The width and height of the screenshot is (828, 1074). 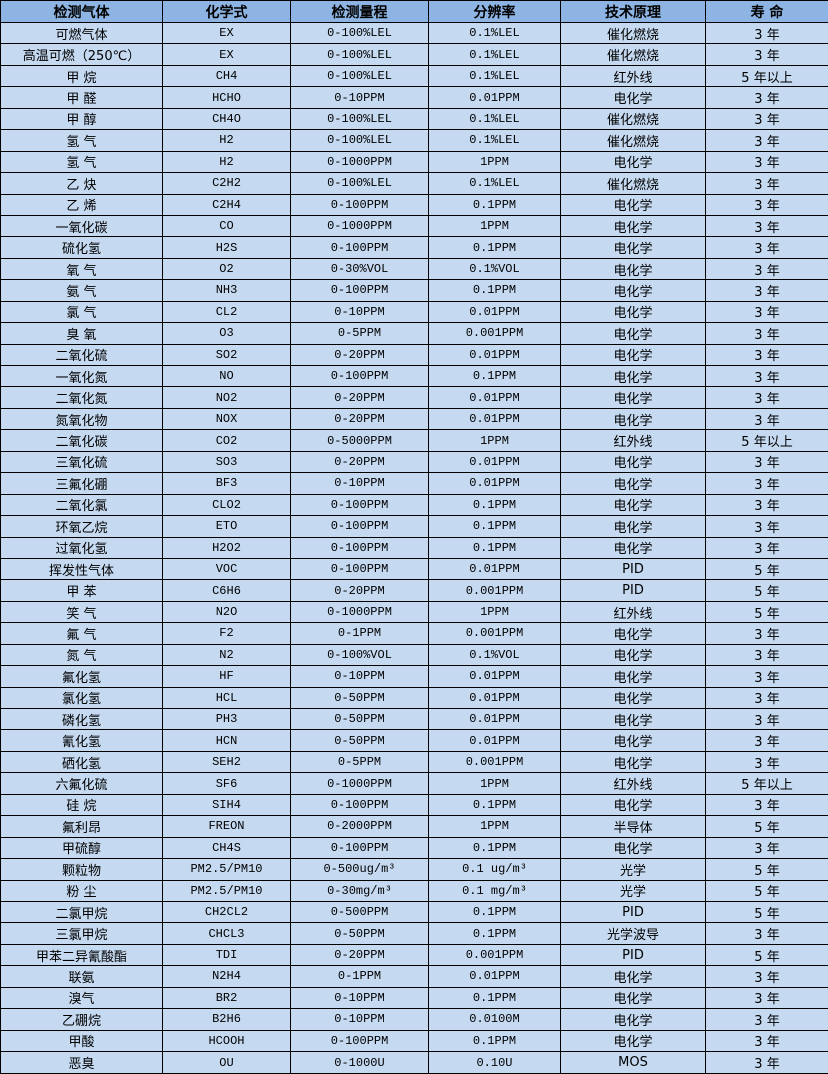 I want to click on table-row: 氮氧化物 NOX 0-20PPM 0.01PPM 电化学 3 年, so click(x=414, y=419).